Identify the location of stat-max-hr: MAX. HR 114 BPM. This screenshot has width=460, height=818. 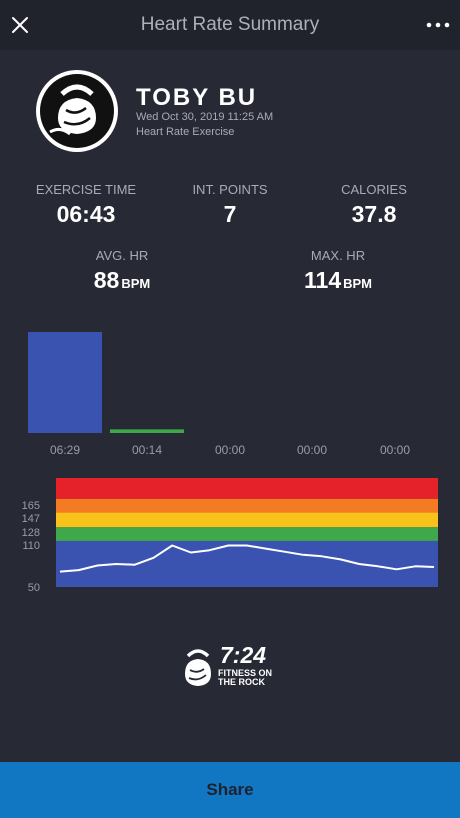
(338, 271).